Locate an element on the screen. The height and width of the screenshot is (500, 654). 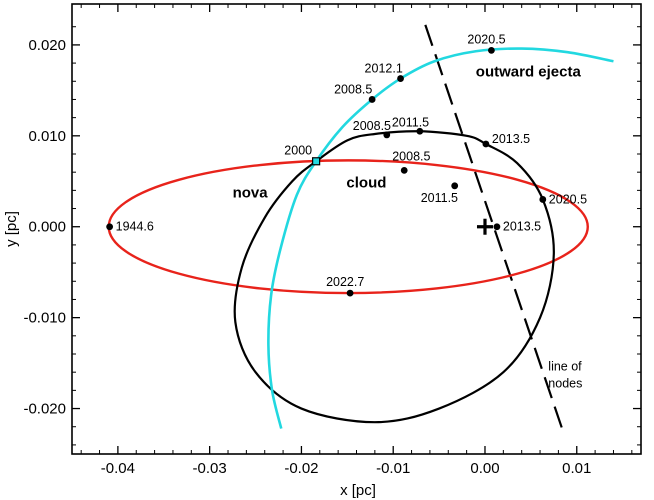
curve-annotation: nodes is located at coordinates (565, 384).